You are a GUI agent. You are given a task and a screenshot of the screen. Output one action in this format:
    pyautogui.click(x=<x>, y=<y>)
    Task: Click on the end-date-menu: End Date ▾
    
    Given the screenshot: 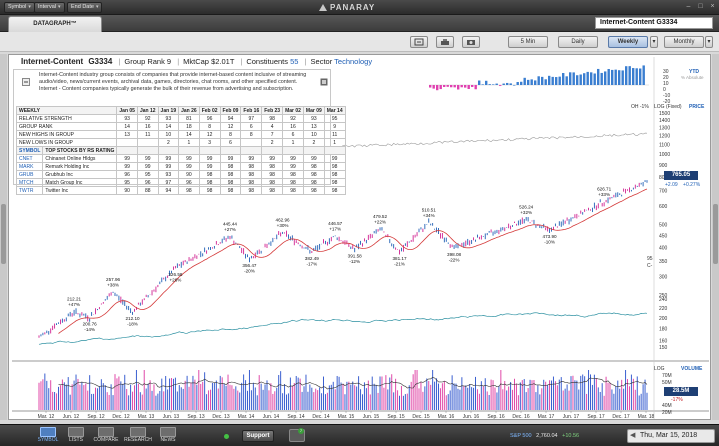 What is the action you would take?
    pyautogui.click(x=85, y=7)
    